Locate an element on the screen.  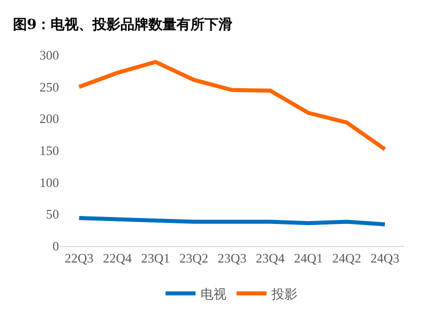
x-tick-label: 24Q3 is located at coordinates (385, 258).